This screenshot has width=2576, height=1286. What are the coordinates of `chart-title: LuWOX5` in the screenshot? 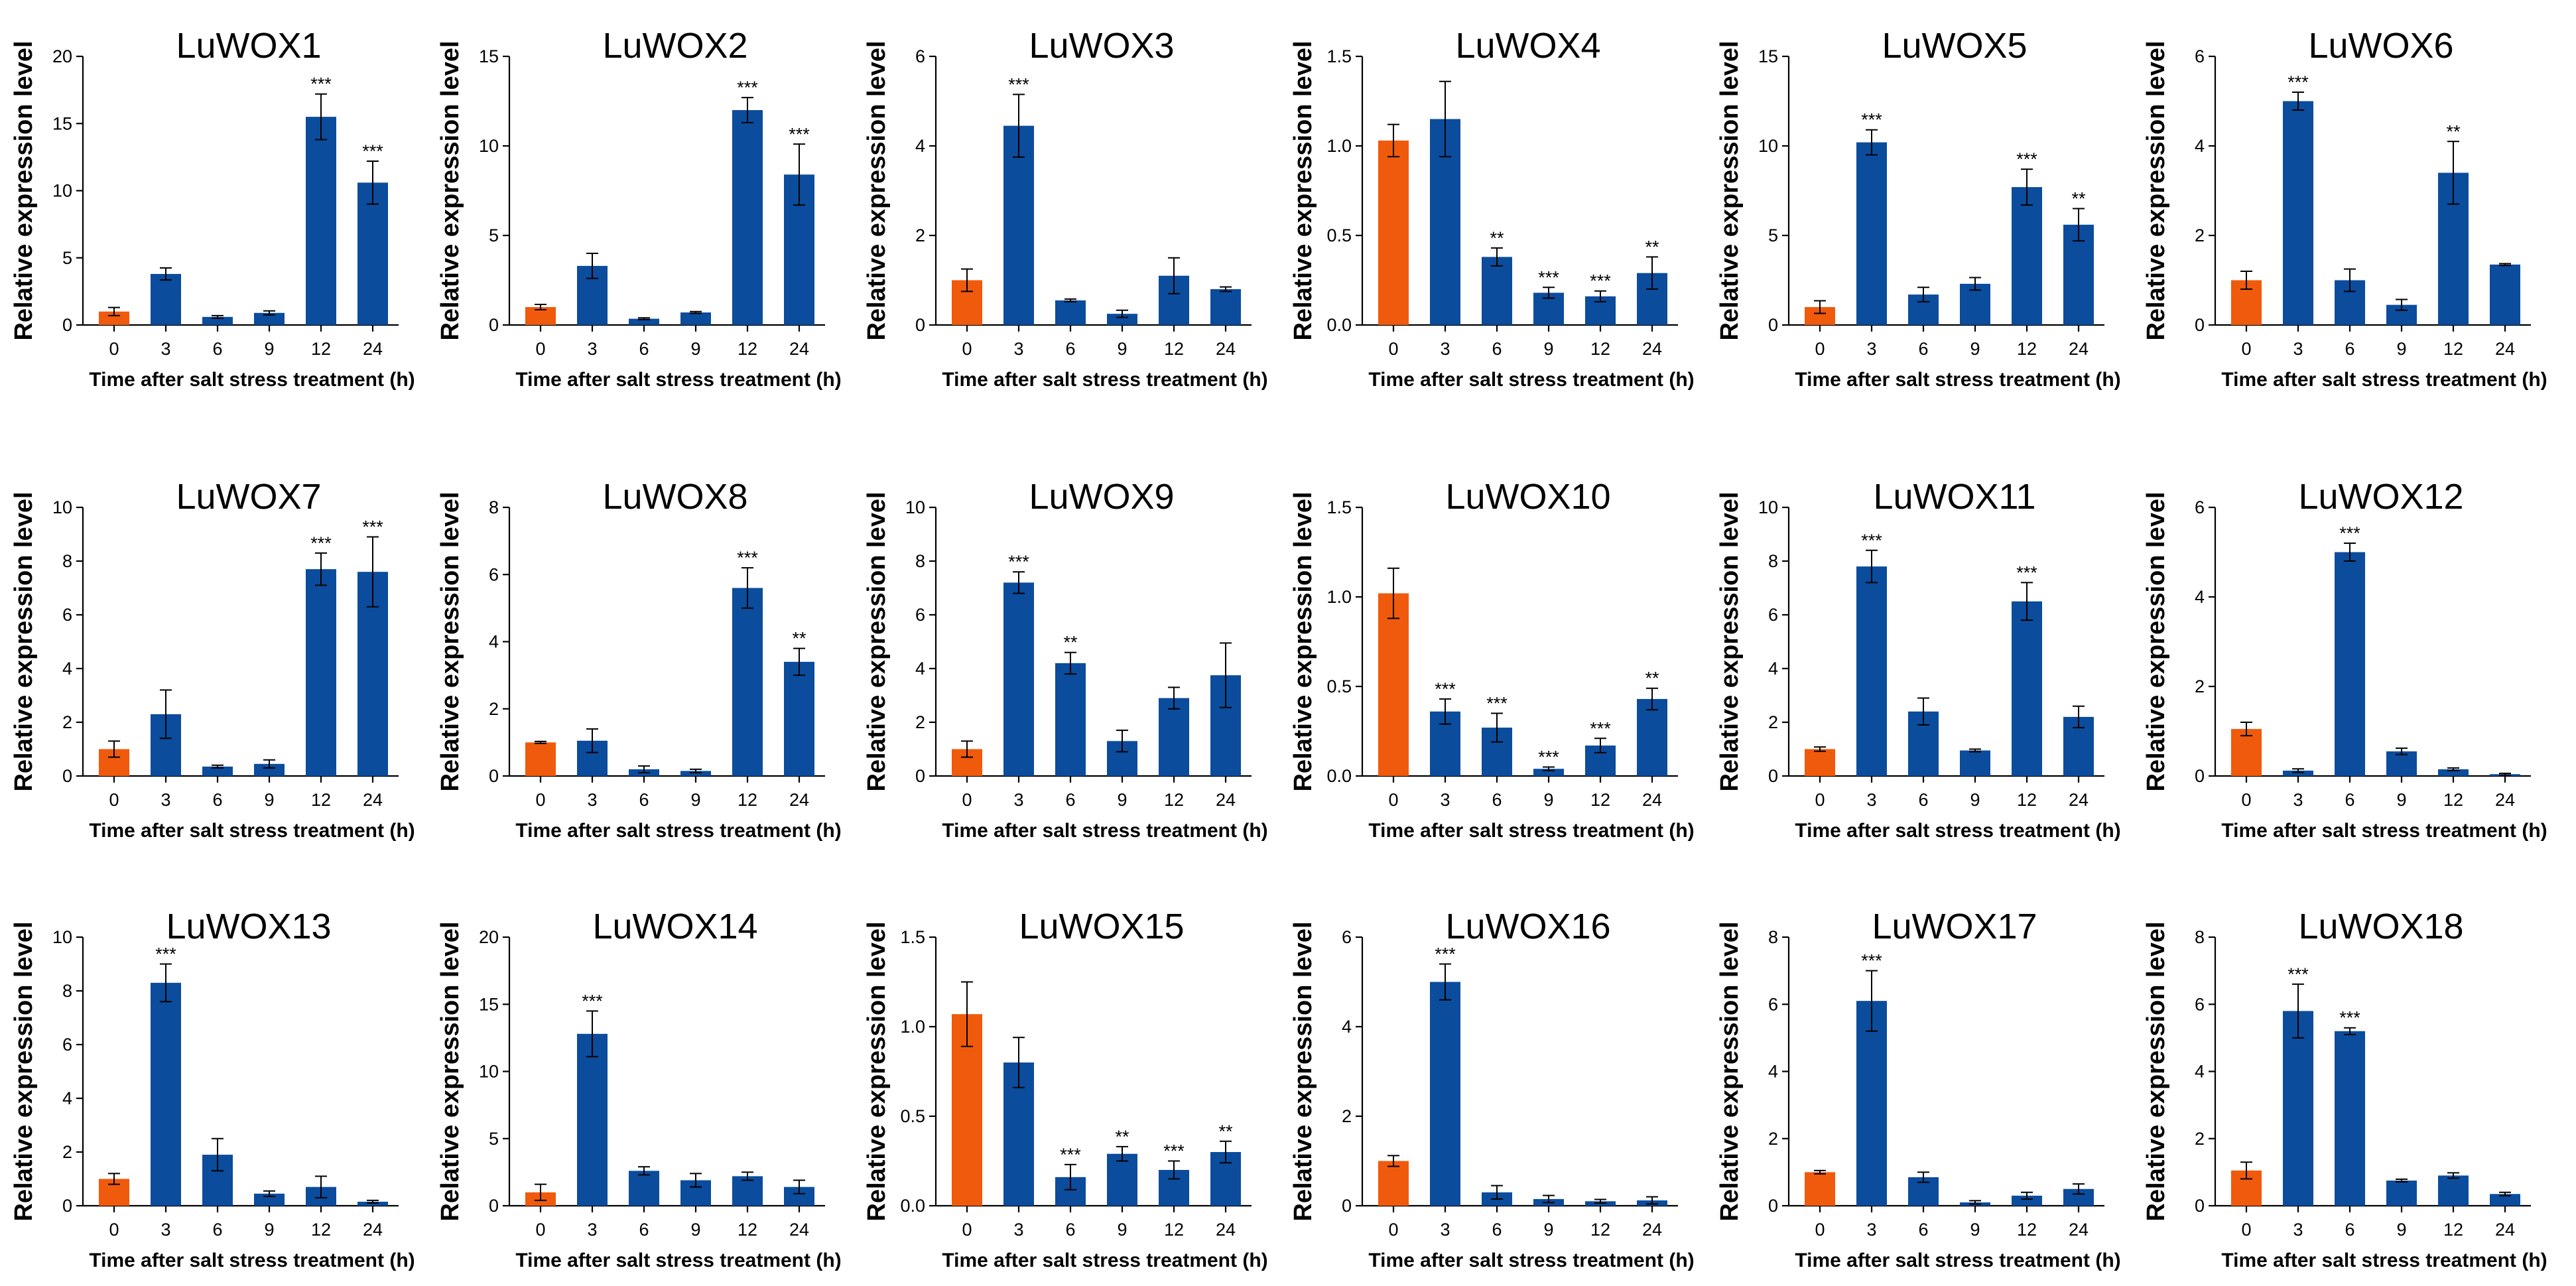 It's located at (1955, 46).